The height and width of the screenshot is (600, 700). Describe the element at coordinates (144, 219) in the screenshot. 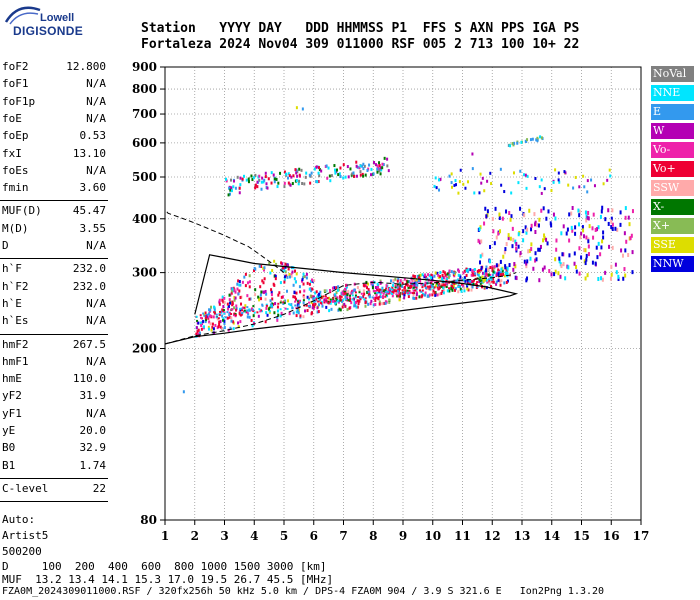

I see `y-tick-label: 400` at that location.